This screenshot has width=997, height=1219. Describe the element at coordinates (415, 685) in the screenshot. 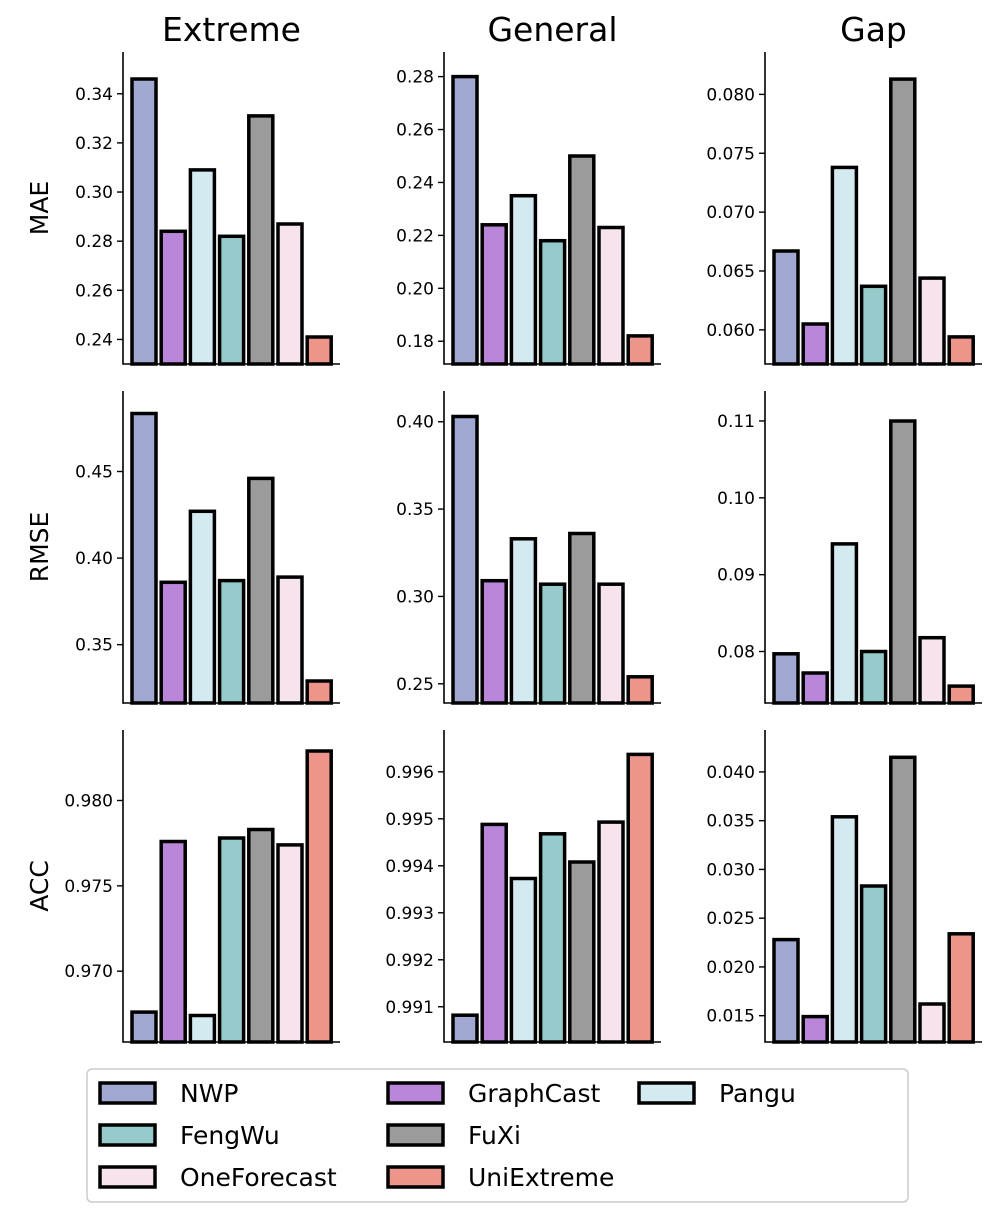

I see `y-tick-label: 0.25` at that location.